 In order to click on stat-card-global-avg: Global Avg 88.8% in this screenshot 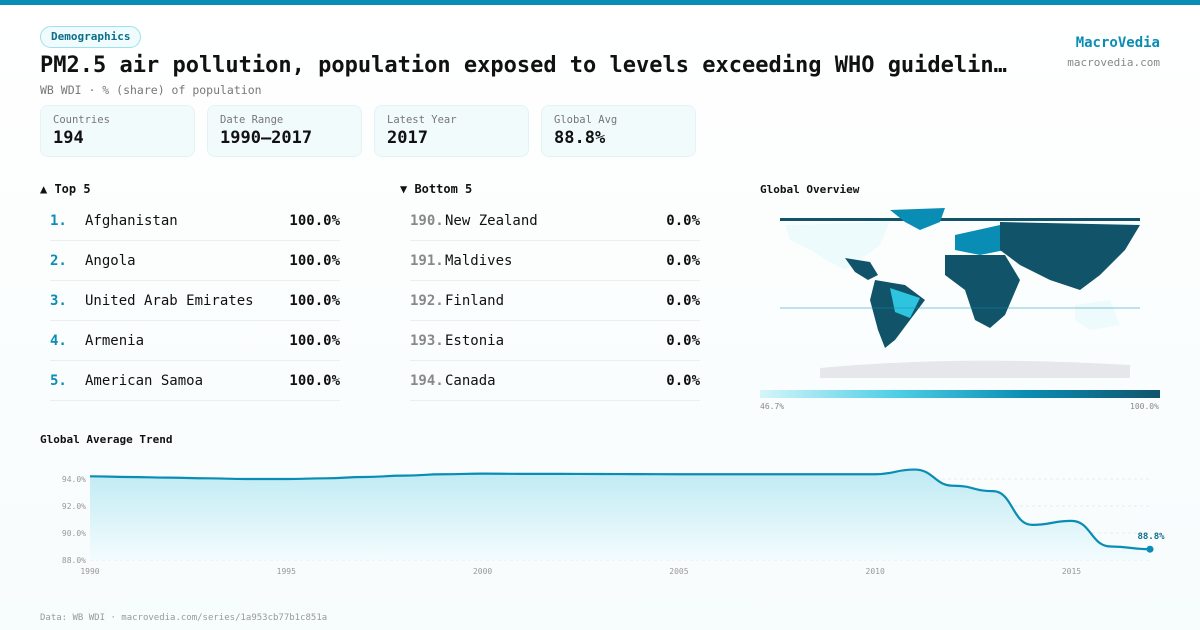, I will do `click(618, 131)`.